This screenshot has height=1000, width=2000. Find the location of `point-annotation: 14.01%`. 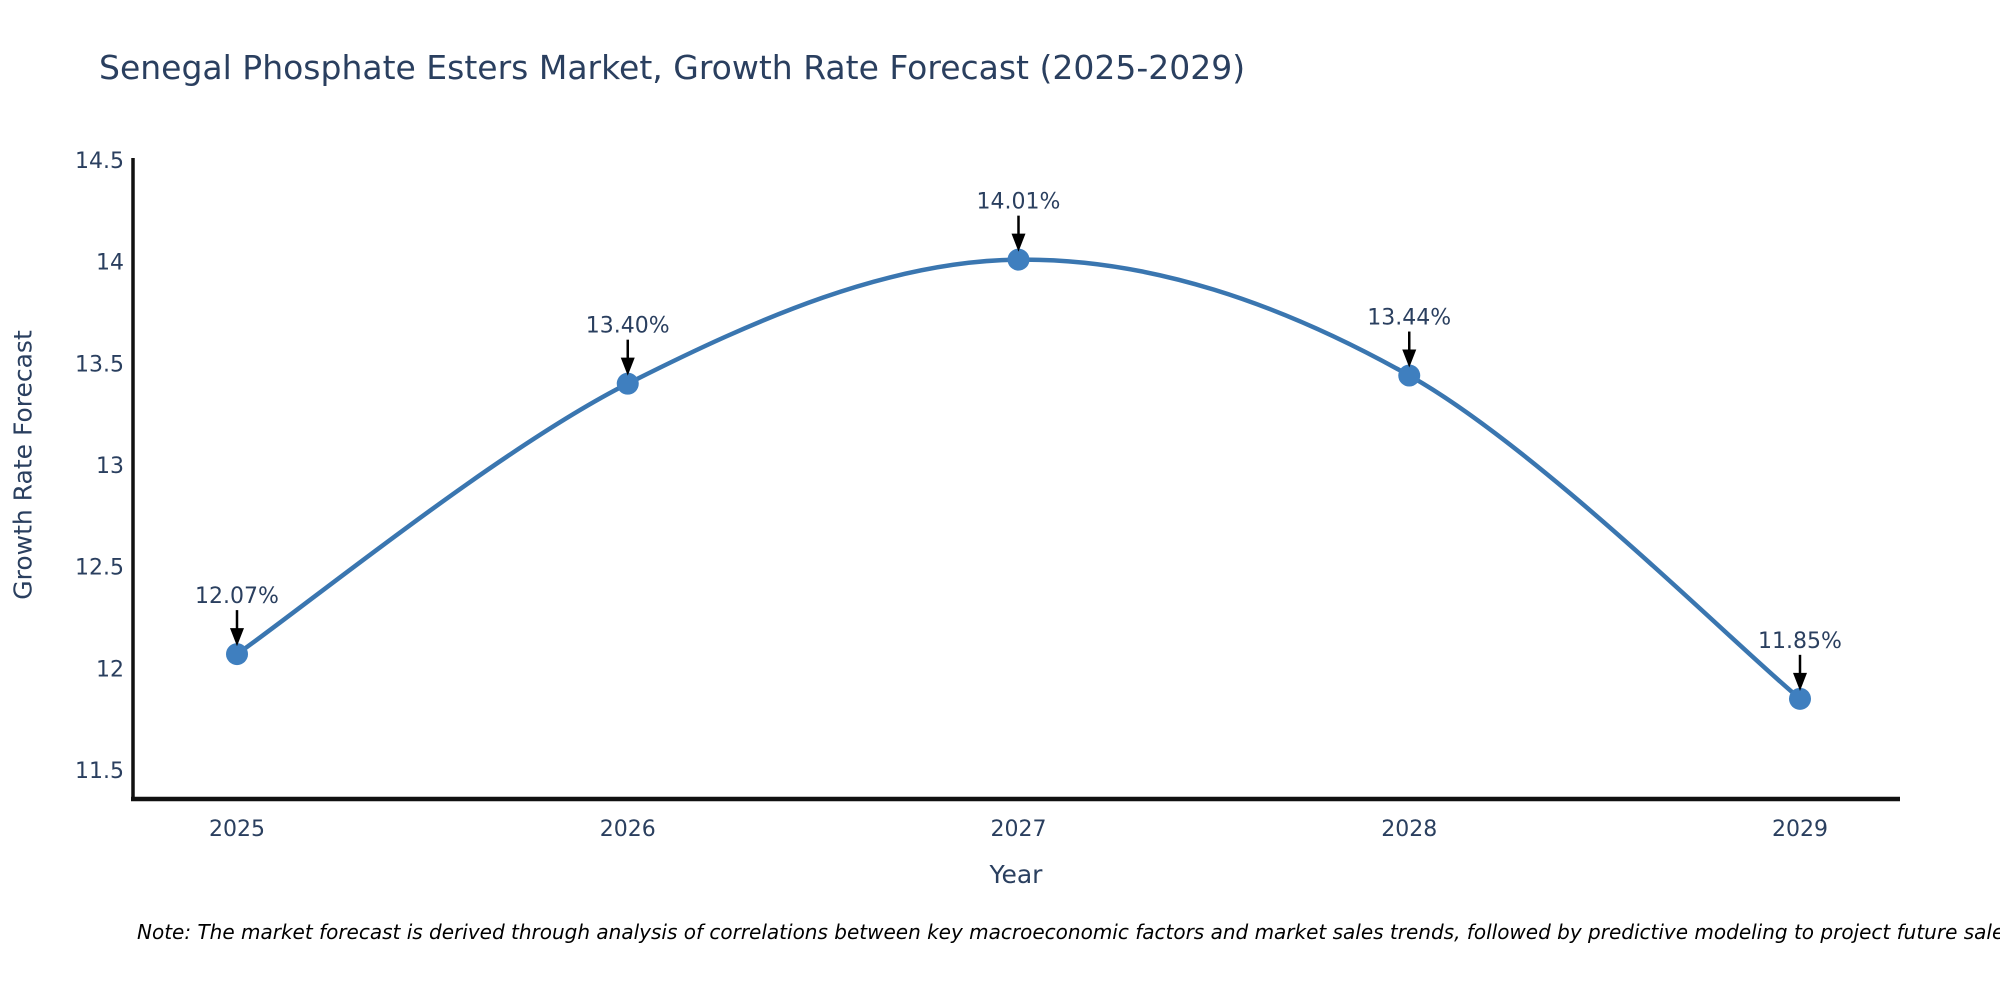

point-annotation: 14.01% is located at coordinates (1019, 221).